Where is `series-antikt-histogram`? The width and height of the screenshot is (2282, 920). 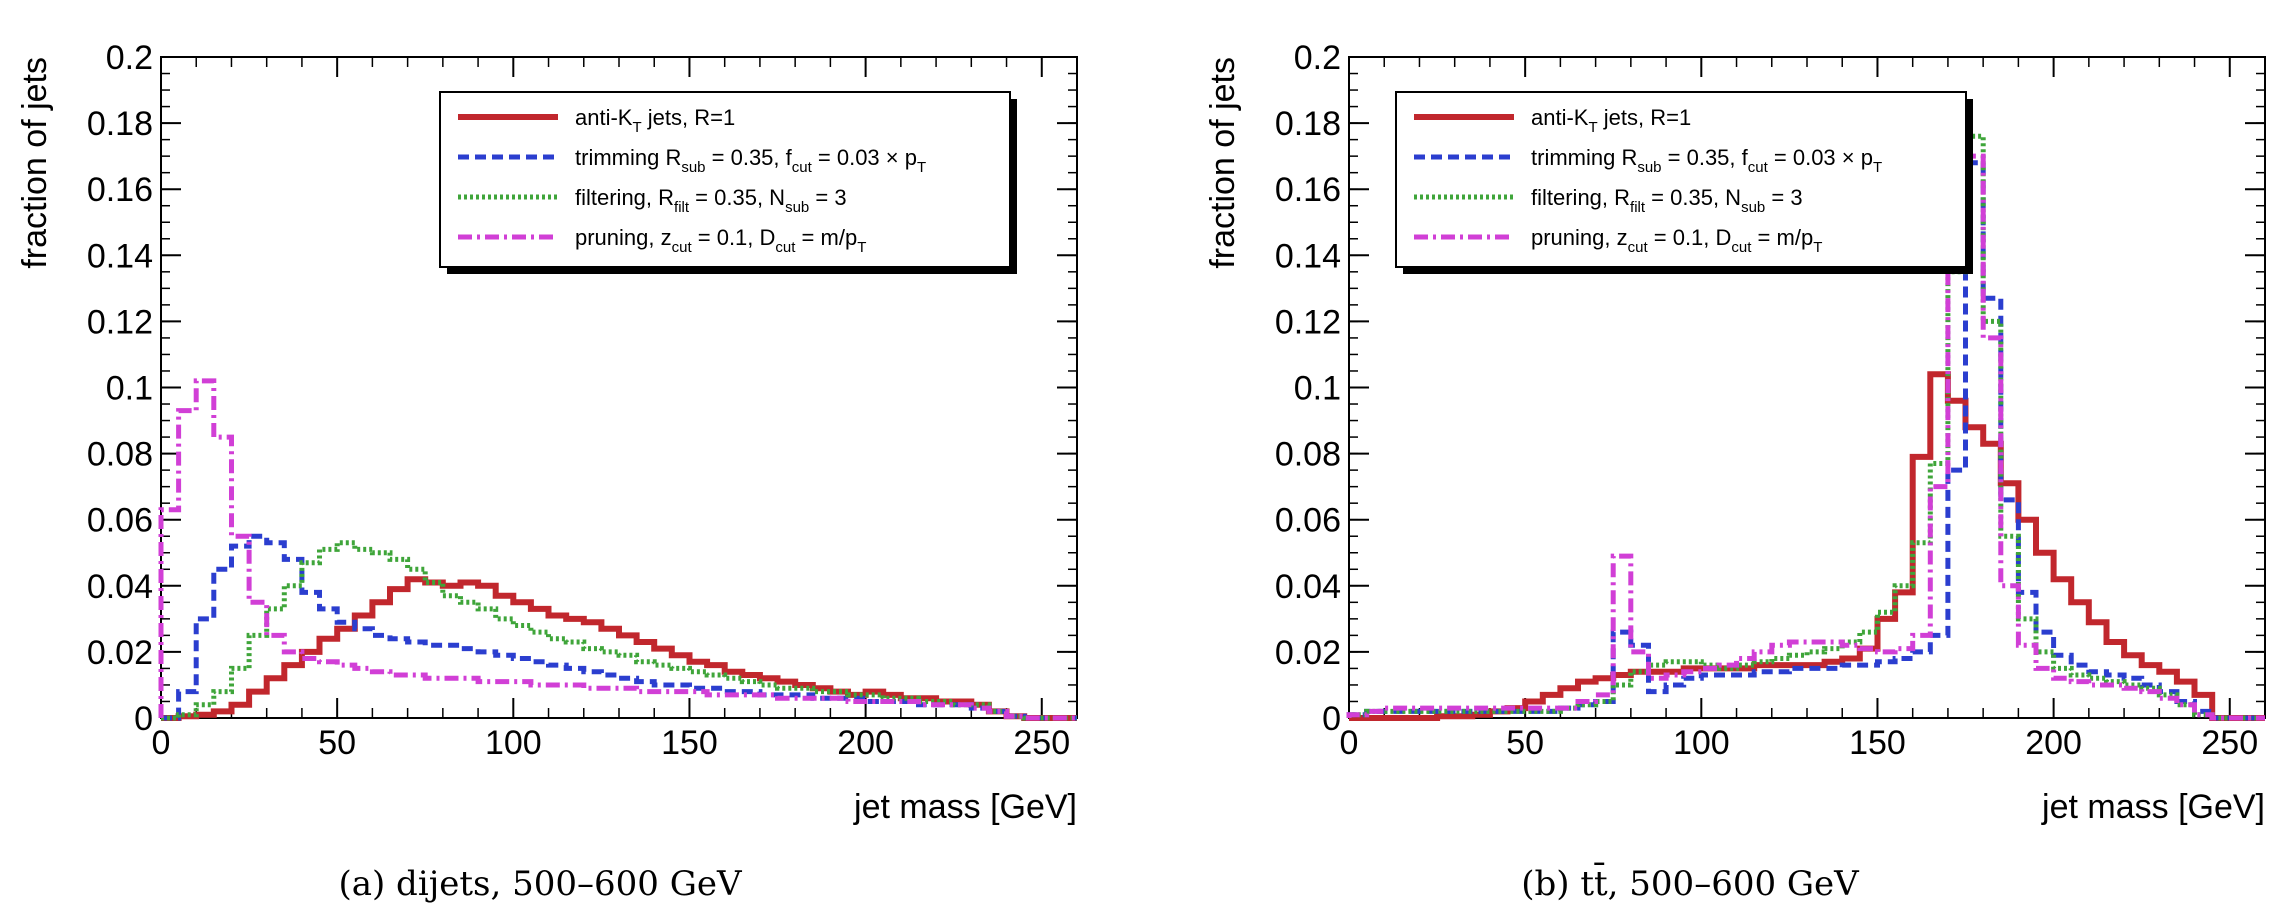
series-antikt-histogram is located at coordinates (619, 648).